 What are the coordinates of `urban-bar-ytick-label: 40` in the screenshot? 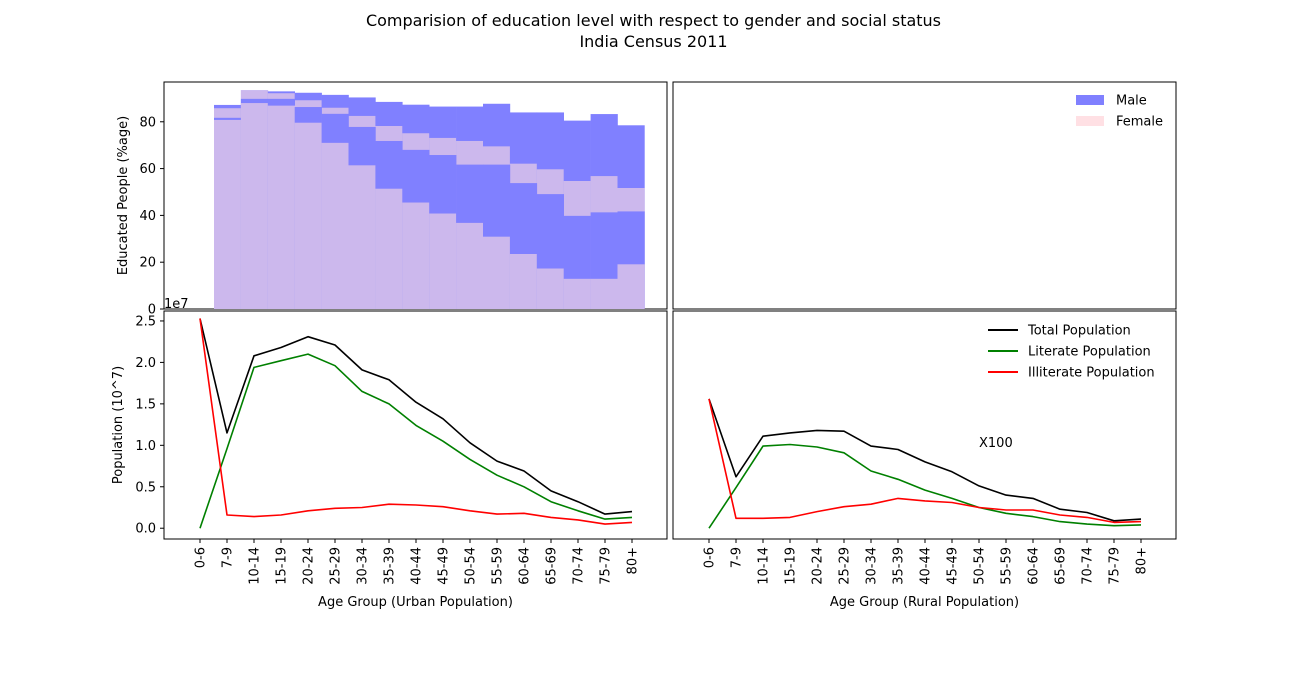 It's located at (147, 216).